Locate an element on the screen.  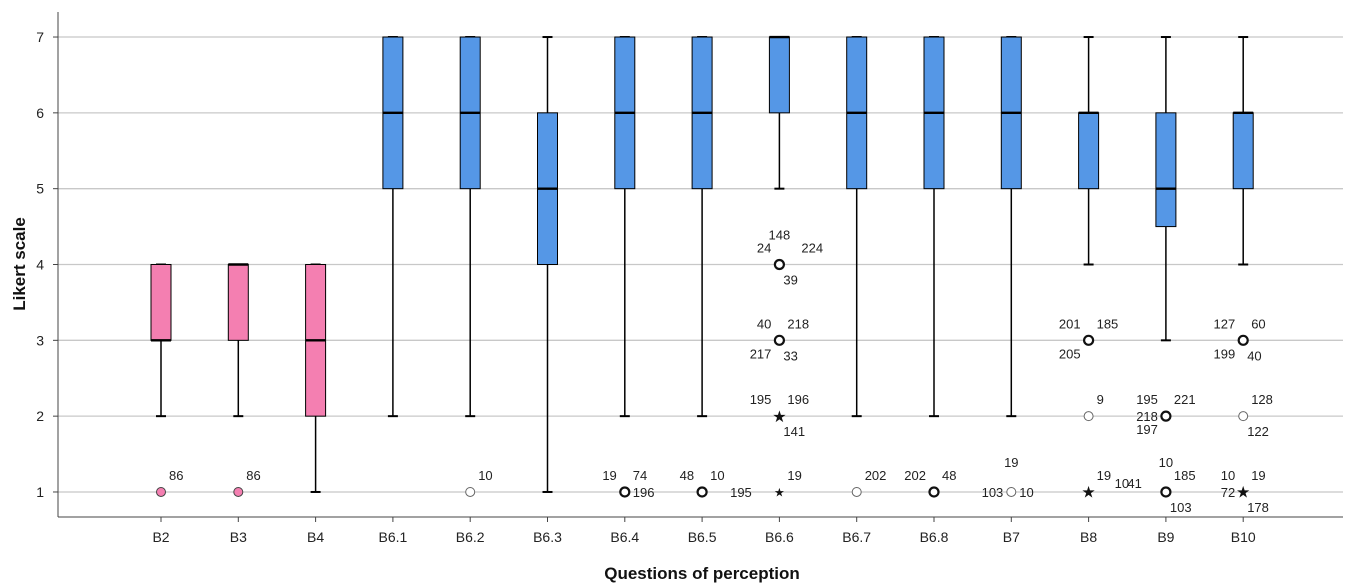
box-B3 is located at coordinates (238, 340).